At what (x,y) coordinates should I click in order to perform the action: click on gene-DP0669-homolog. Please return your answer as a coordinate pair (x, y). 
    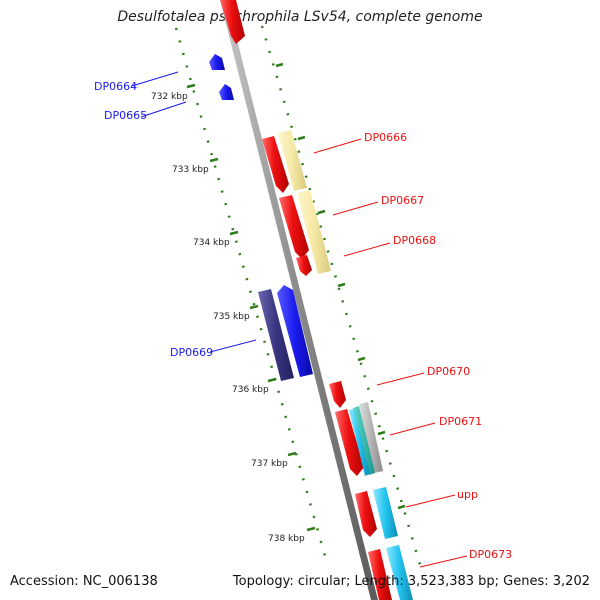
    Looking at the image, I should click on (276, 335).